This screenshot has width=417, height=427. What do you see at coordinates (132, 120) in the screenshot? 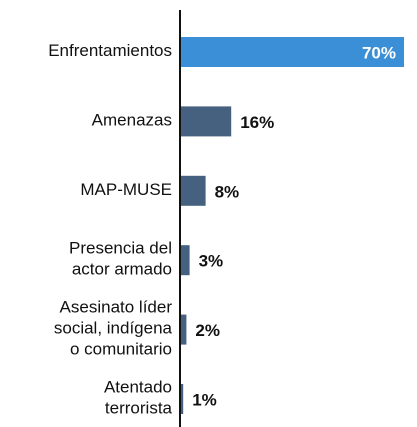
I see `category-label: Amenazas` at bounding box center [132, 120].